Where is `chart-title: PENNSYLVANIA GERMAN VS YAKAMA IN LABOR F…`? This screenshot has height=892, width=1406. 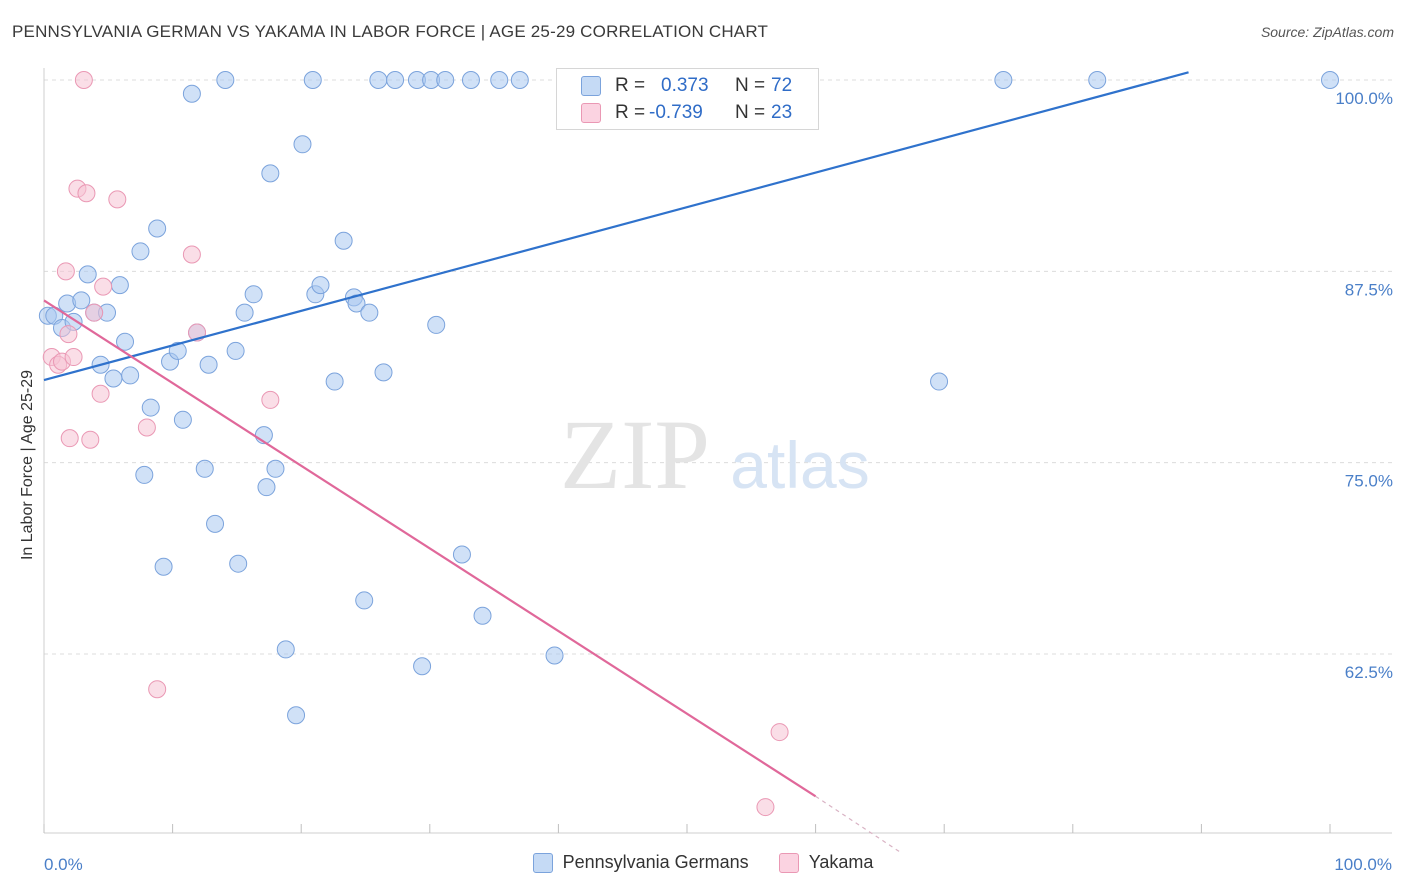 chart-title: PENNSYLVANIA GERMAN VS YAKAMA IN LABOR F… is located at coordinates (390, 31).